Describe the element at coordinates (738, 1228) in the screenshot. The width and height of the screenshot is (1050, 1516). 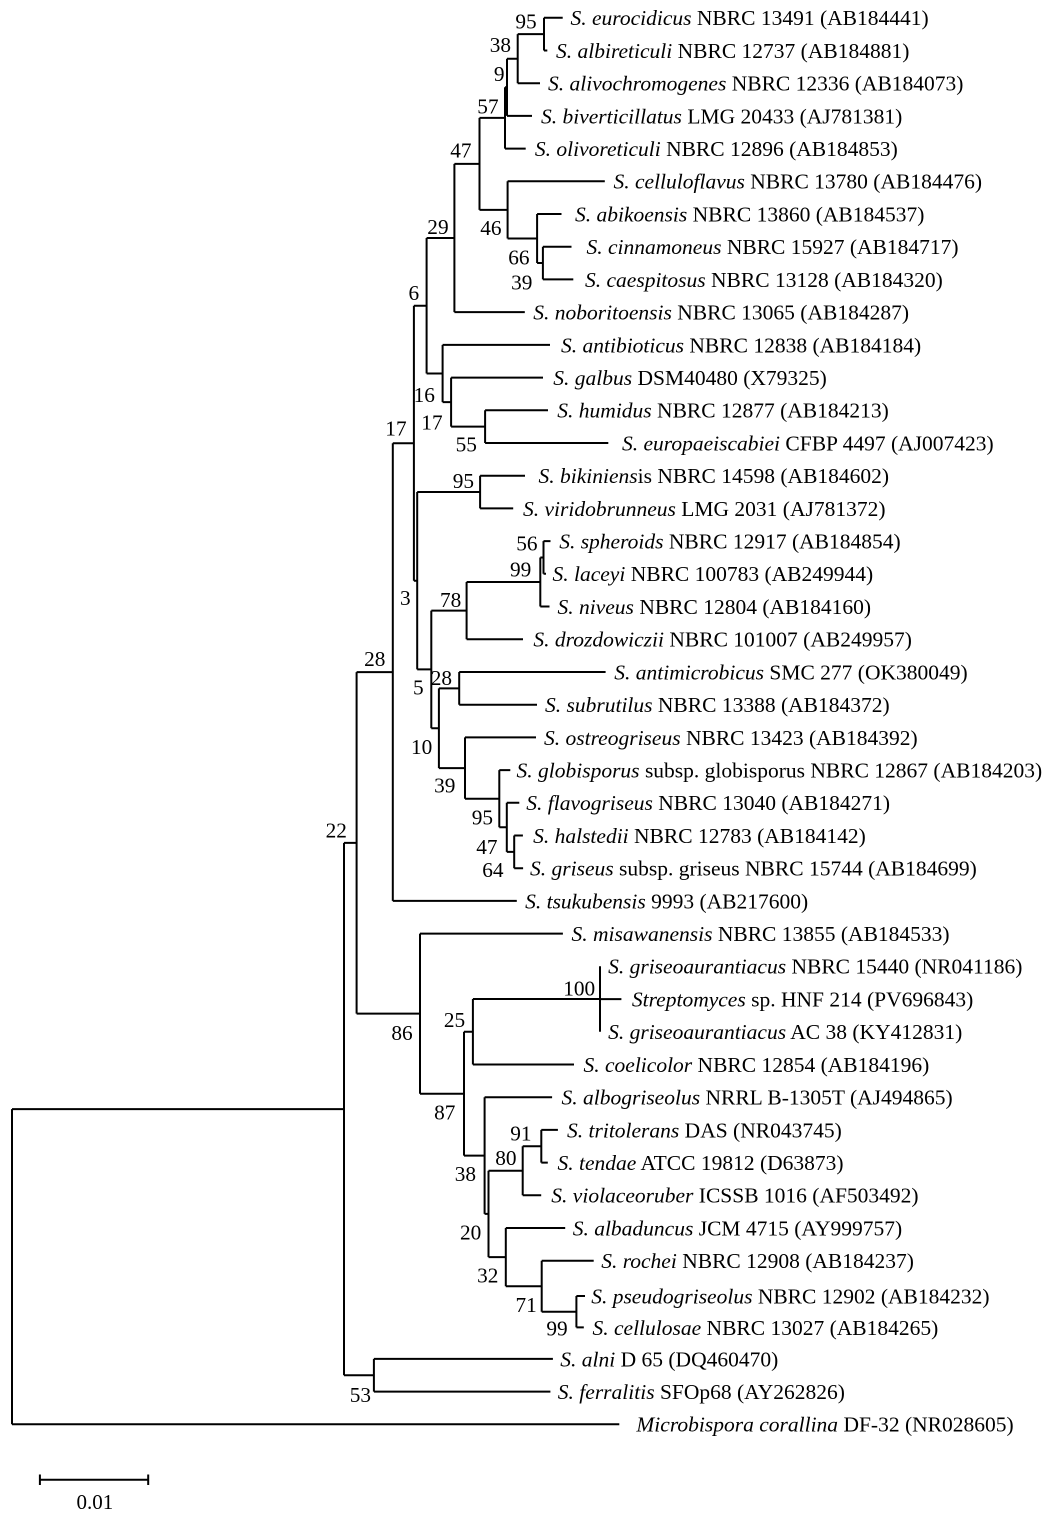
I see `svg-text:S. albaduncus JCM 4715 (AY9997: S. albaduncus JCM 4715 (AY999757)` at that location.